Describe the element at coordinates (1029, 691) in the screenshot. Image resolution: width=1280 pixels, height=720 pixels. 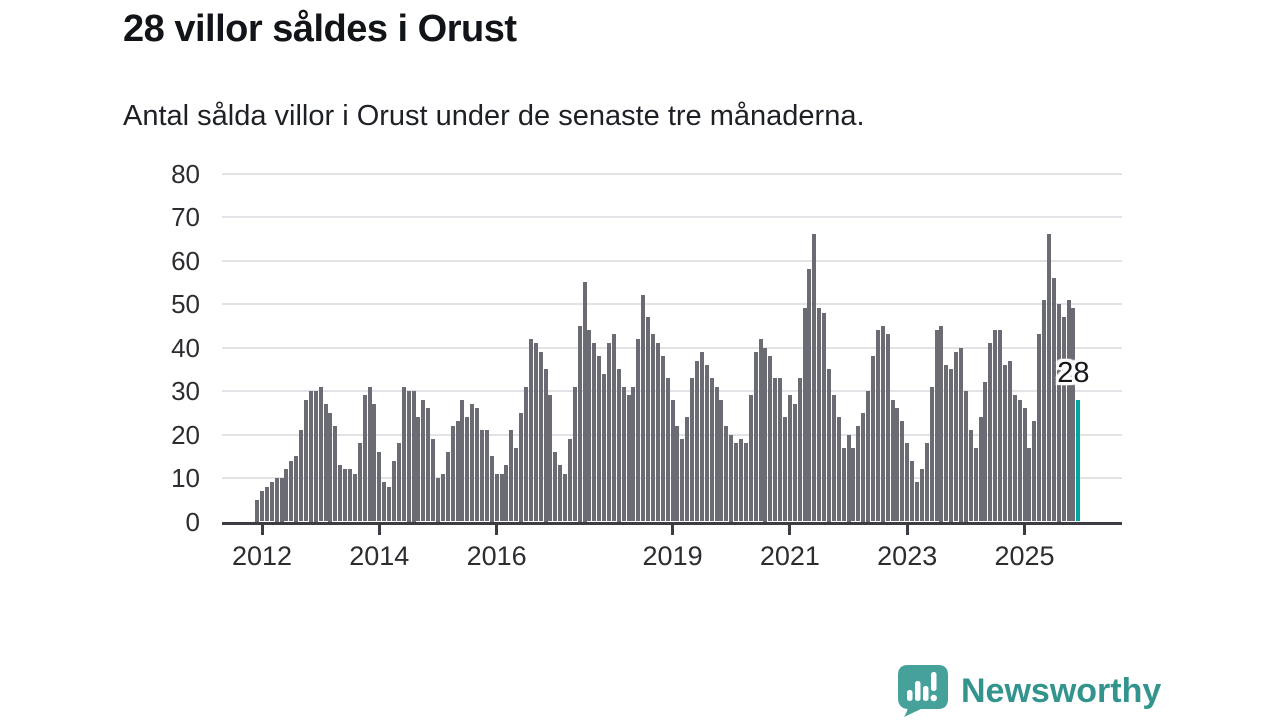
I see `newsworthy-logo: Newsworthy` at that location.